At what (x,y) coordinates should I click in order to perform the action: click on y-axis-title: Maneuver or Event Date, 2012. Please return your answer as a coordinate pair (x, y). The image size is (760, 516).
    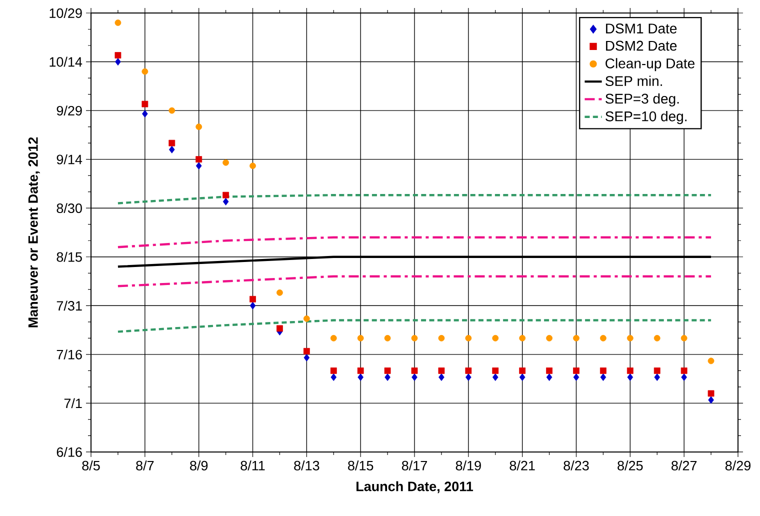
    Looking at the image, I should click on (34, 232).